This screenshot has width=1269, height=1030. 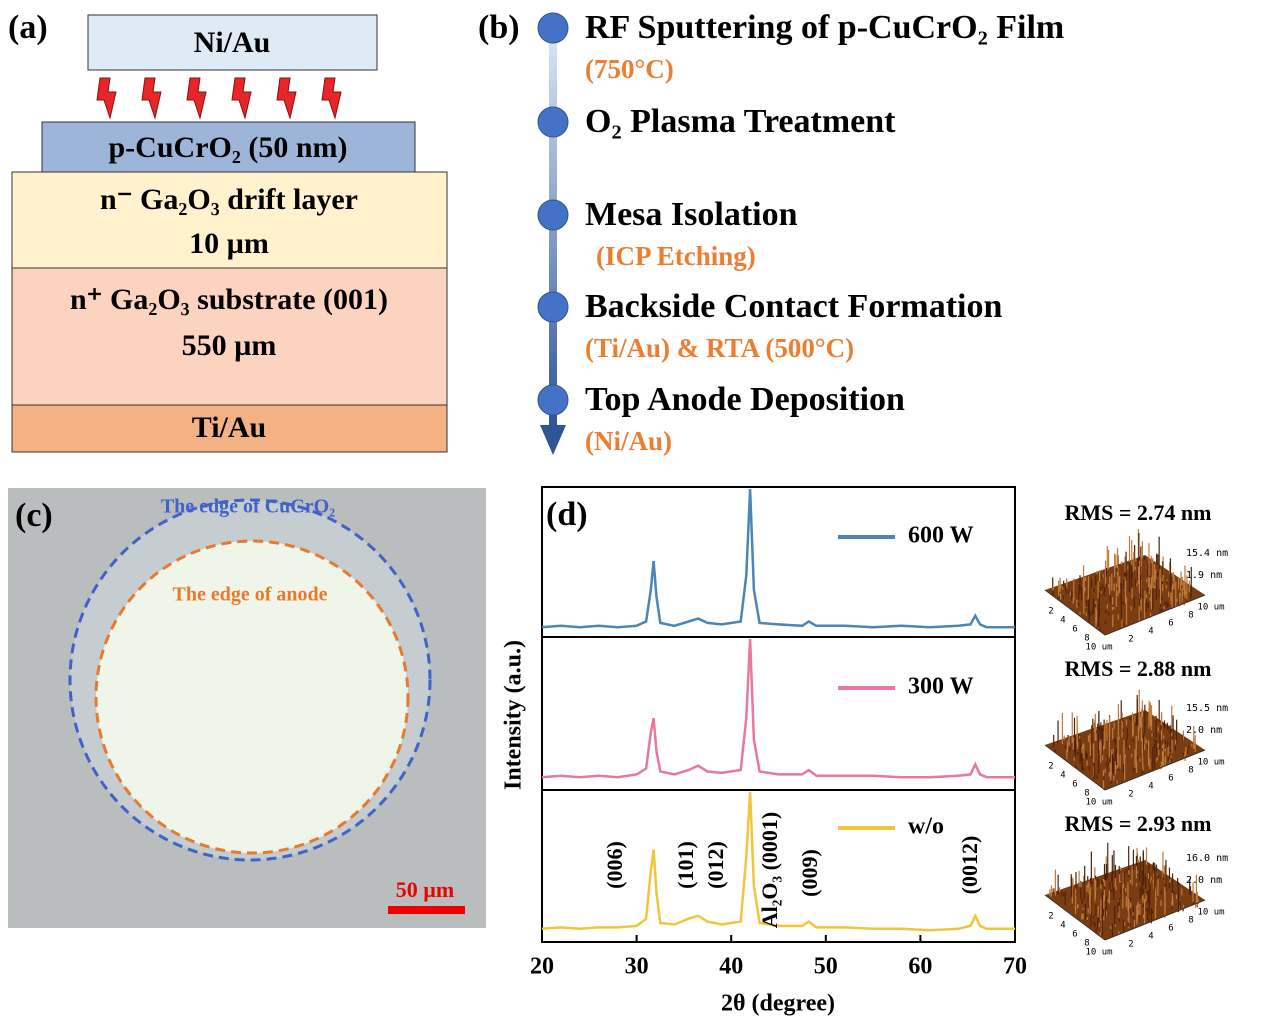 I want to click on layer-label: Ti/Au, so click(x=229, y=427).